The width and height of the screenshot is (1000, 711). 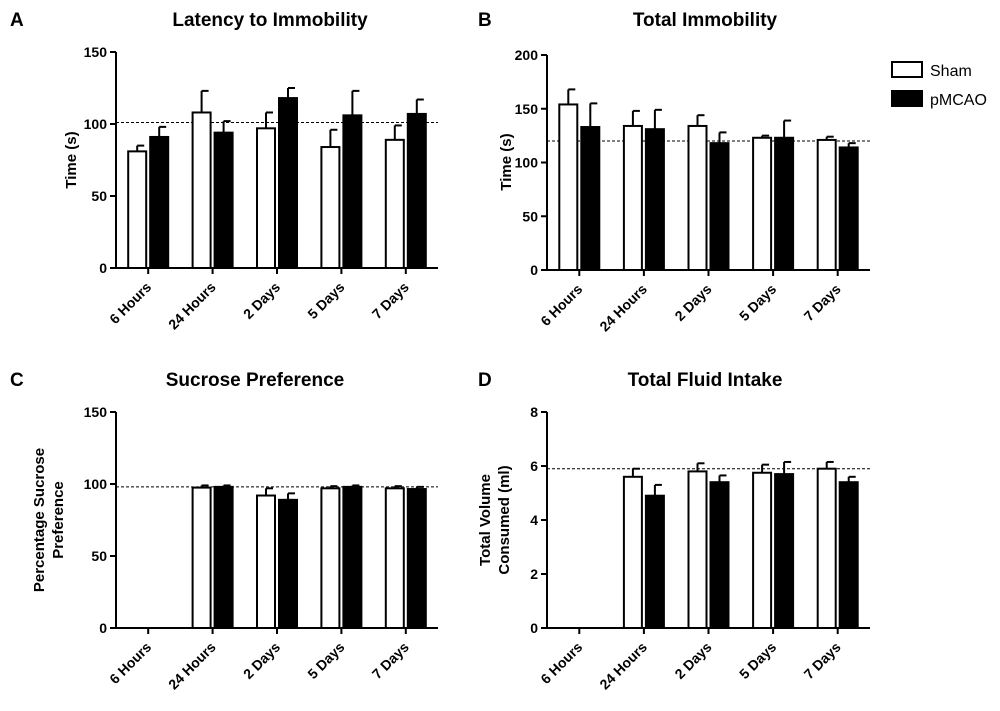 I want to click on legend-label-pmcao: pMCAO, so click(x=958, y=100).